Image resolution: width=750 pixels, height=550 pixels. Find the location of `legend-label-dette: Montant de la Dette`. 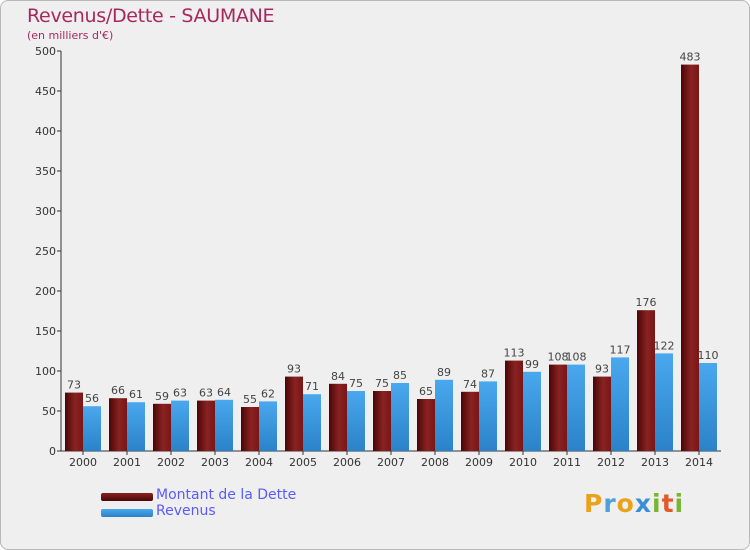

legend-label-dette: Montant de la Dette is located at coordinates (226, 495).